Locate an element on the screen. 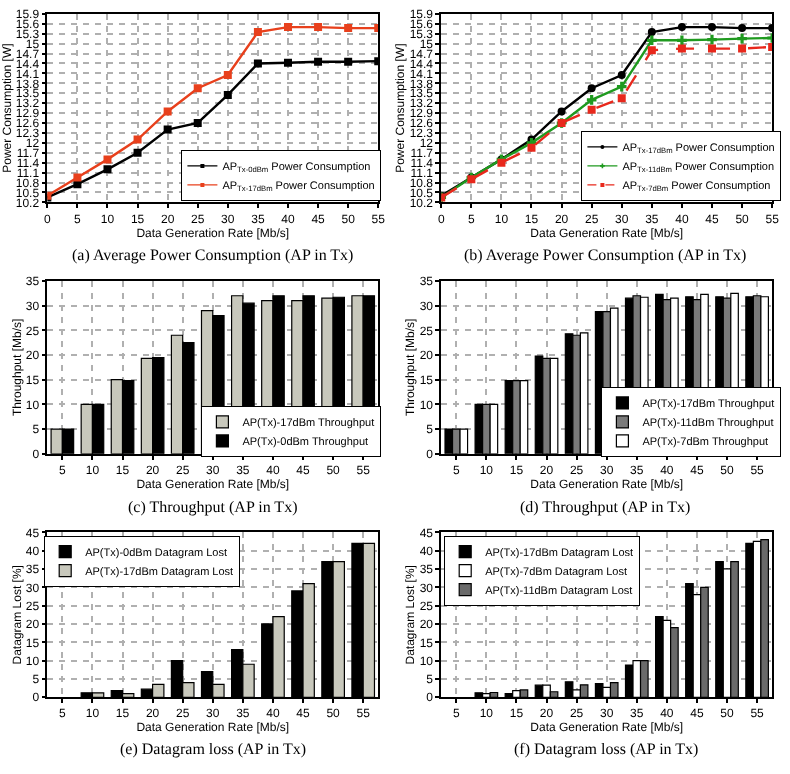  text: (a) Average Power Consumption (AP in Tx) is located at coordinates (213, 255).